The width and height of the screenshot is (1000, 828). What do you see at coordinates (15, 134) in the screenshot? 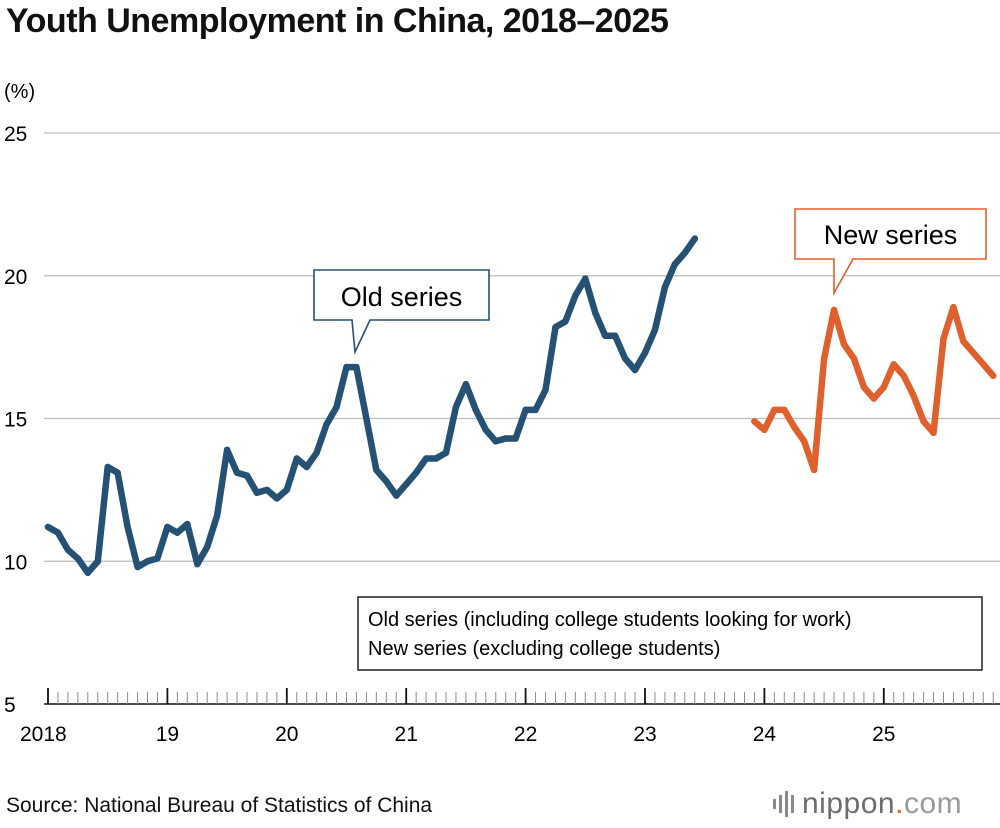
I see `y-tick-label-25: 25` at bounding box center [15, 134].